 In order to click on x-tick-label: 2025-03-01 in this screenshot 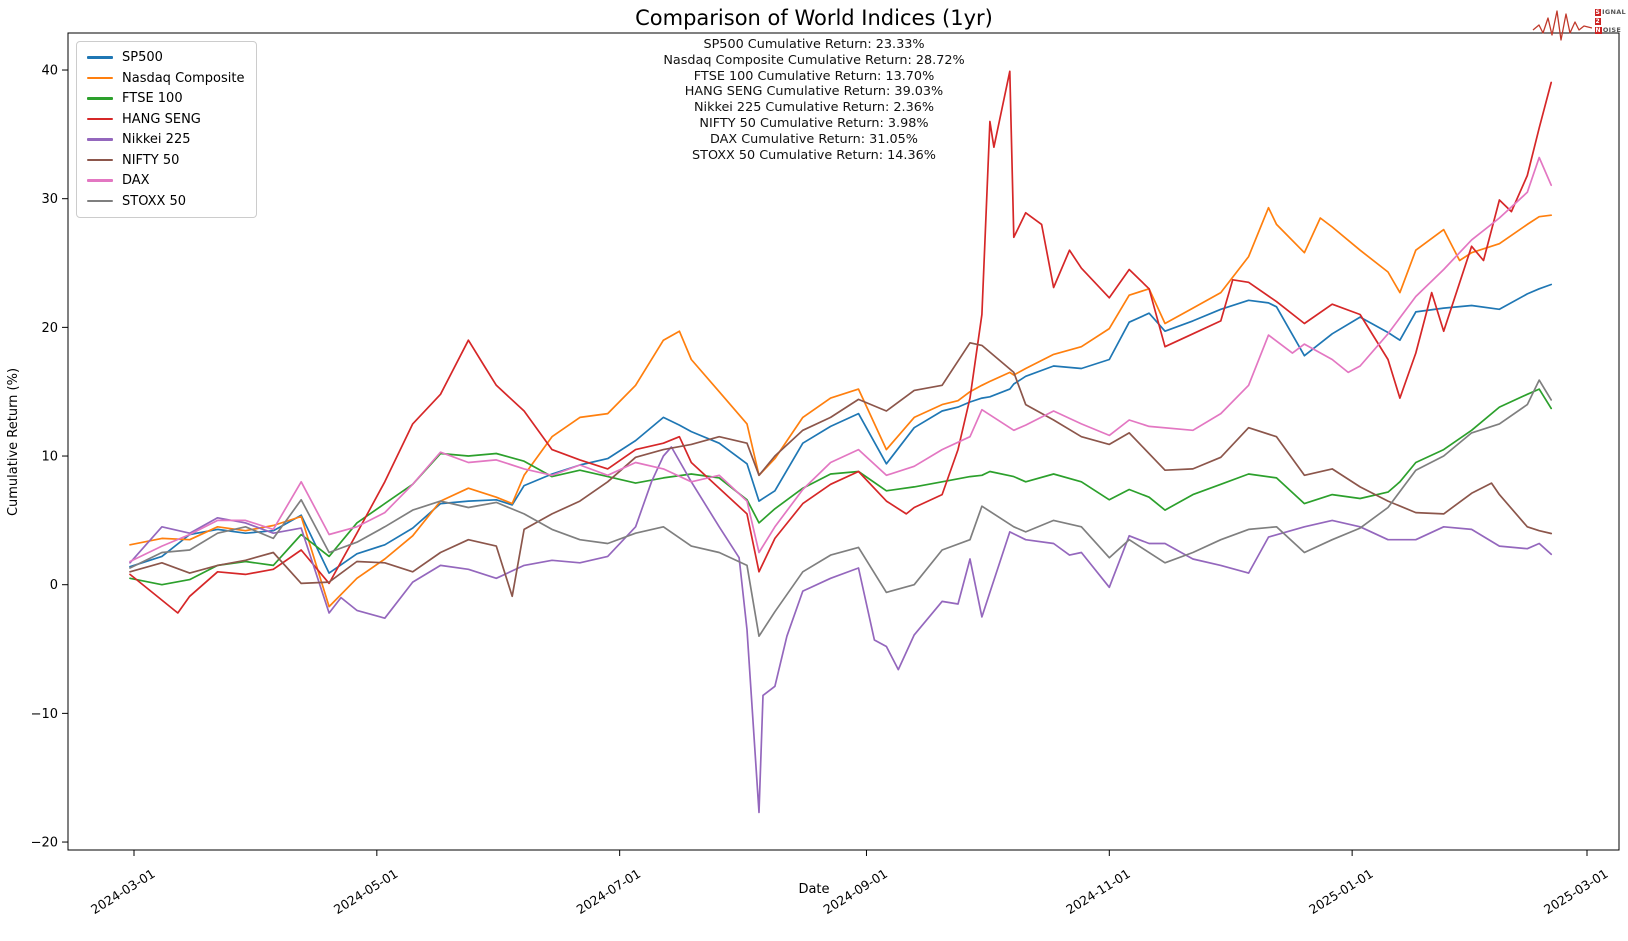, I will do `click(1576, 891)`.